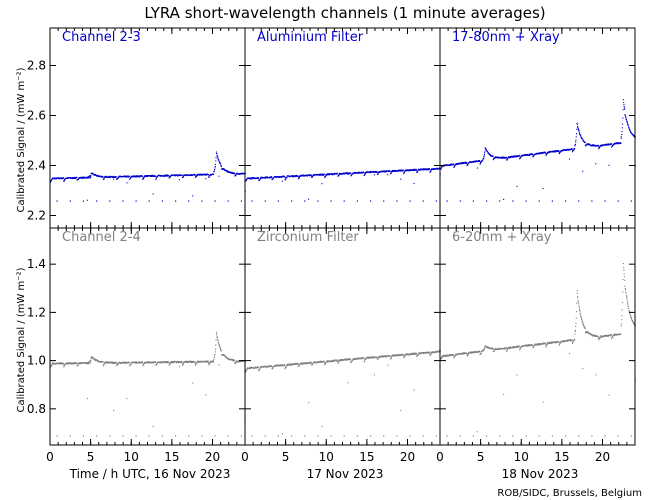 The height and width of the screenshot is (500, 650). What do you see at coordinates (537, 128) in the screenshot?
I see `panel-top-2: 17-80nm + Xray` at bounding box center [537, 128].